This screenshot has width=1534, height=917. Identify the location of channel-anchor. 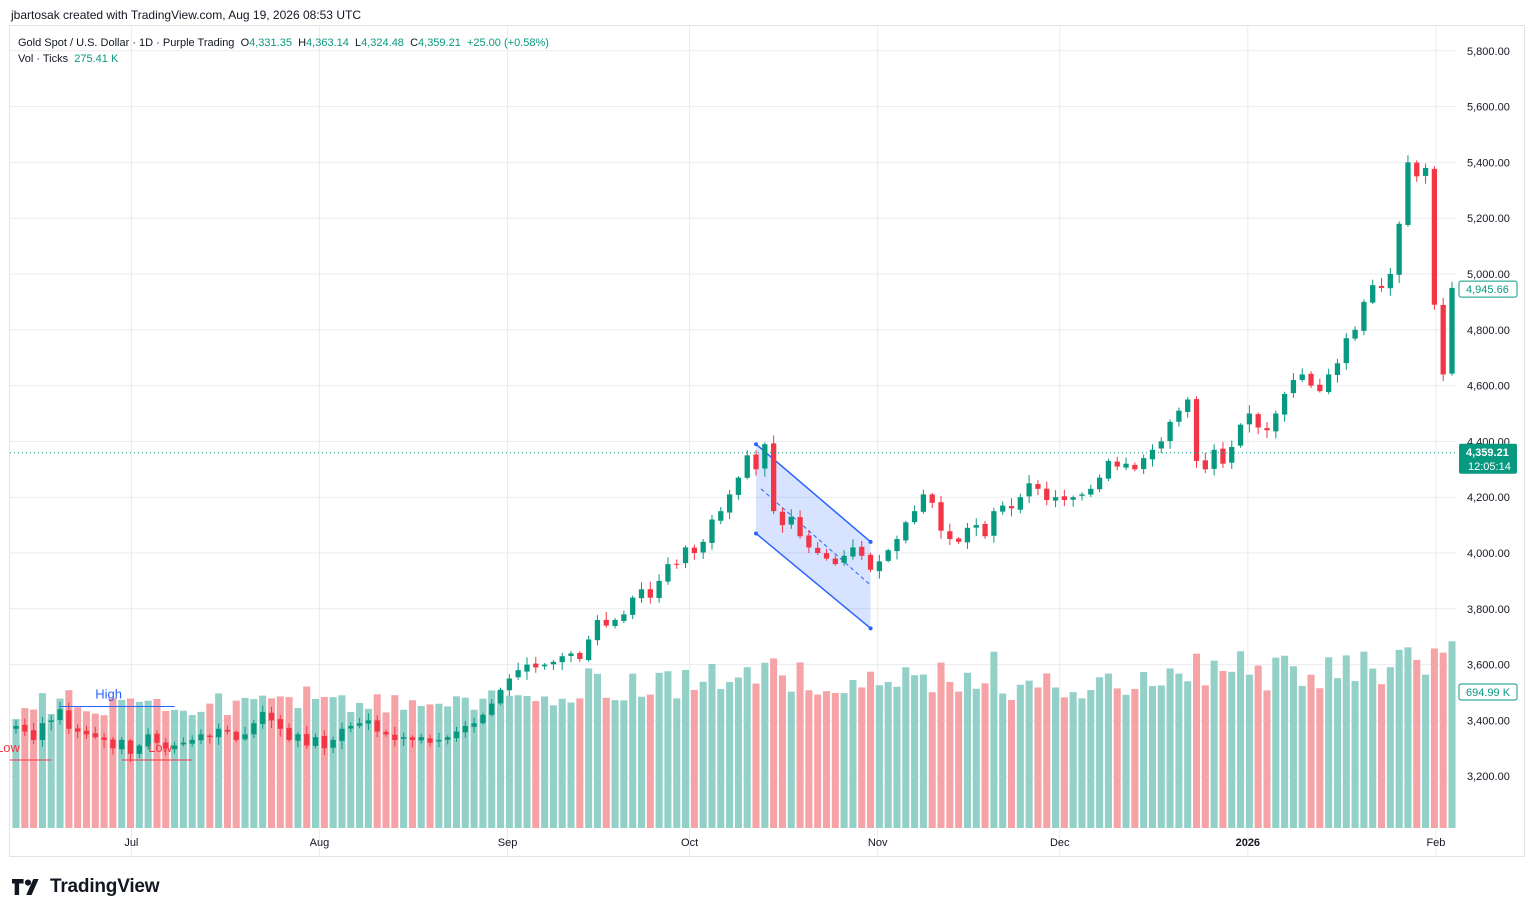
(756, 444).